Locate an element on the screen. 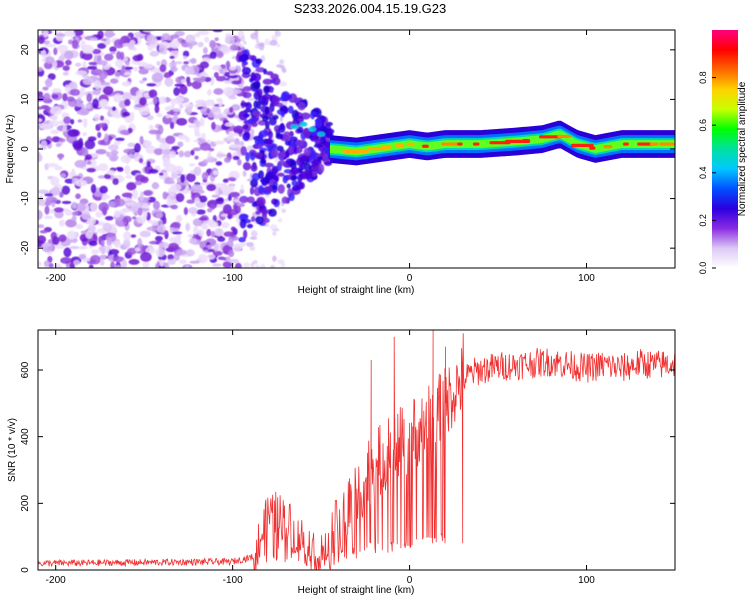 The width and height of the screenshot is (750, 600). colorbar-tick-label: 0.8 is located at coordinates (703, 77).